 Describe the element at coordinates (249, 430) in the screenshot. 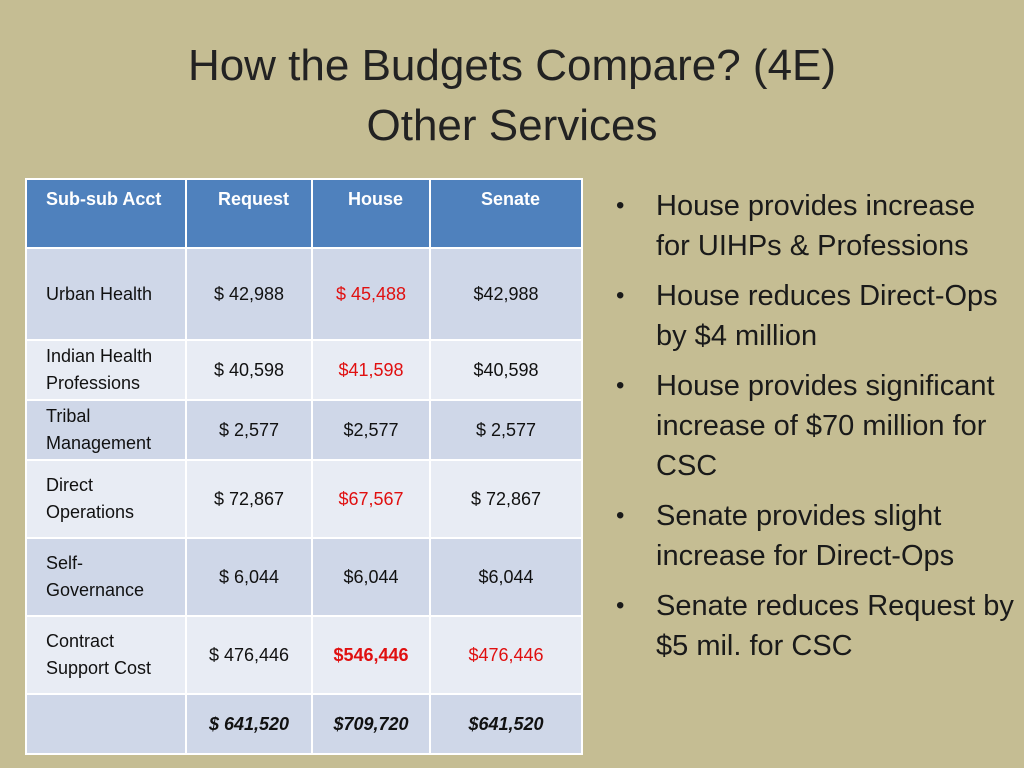

I see `cell-request: $ 2,577` at that location.